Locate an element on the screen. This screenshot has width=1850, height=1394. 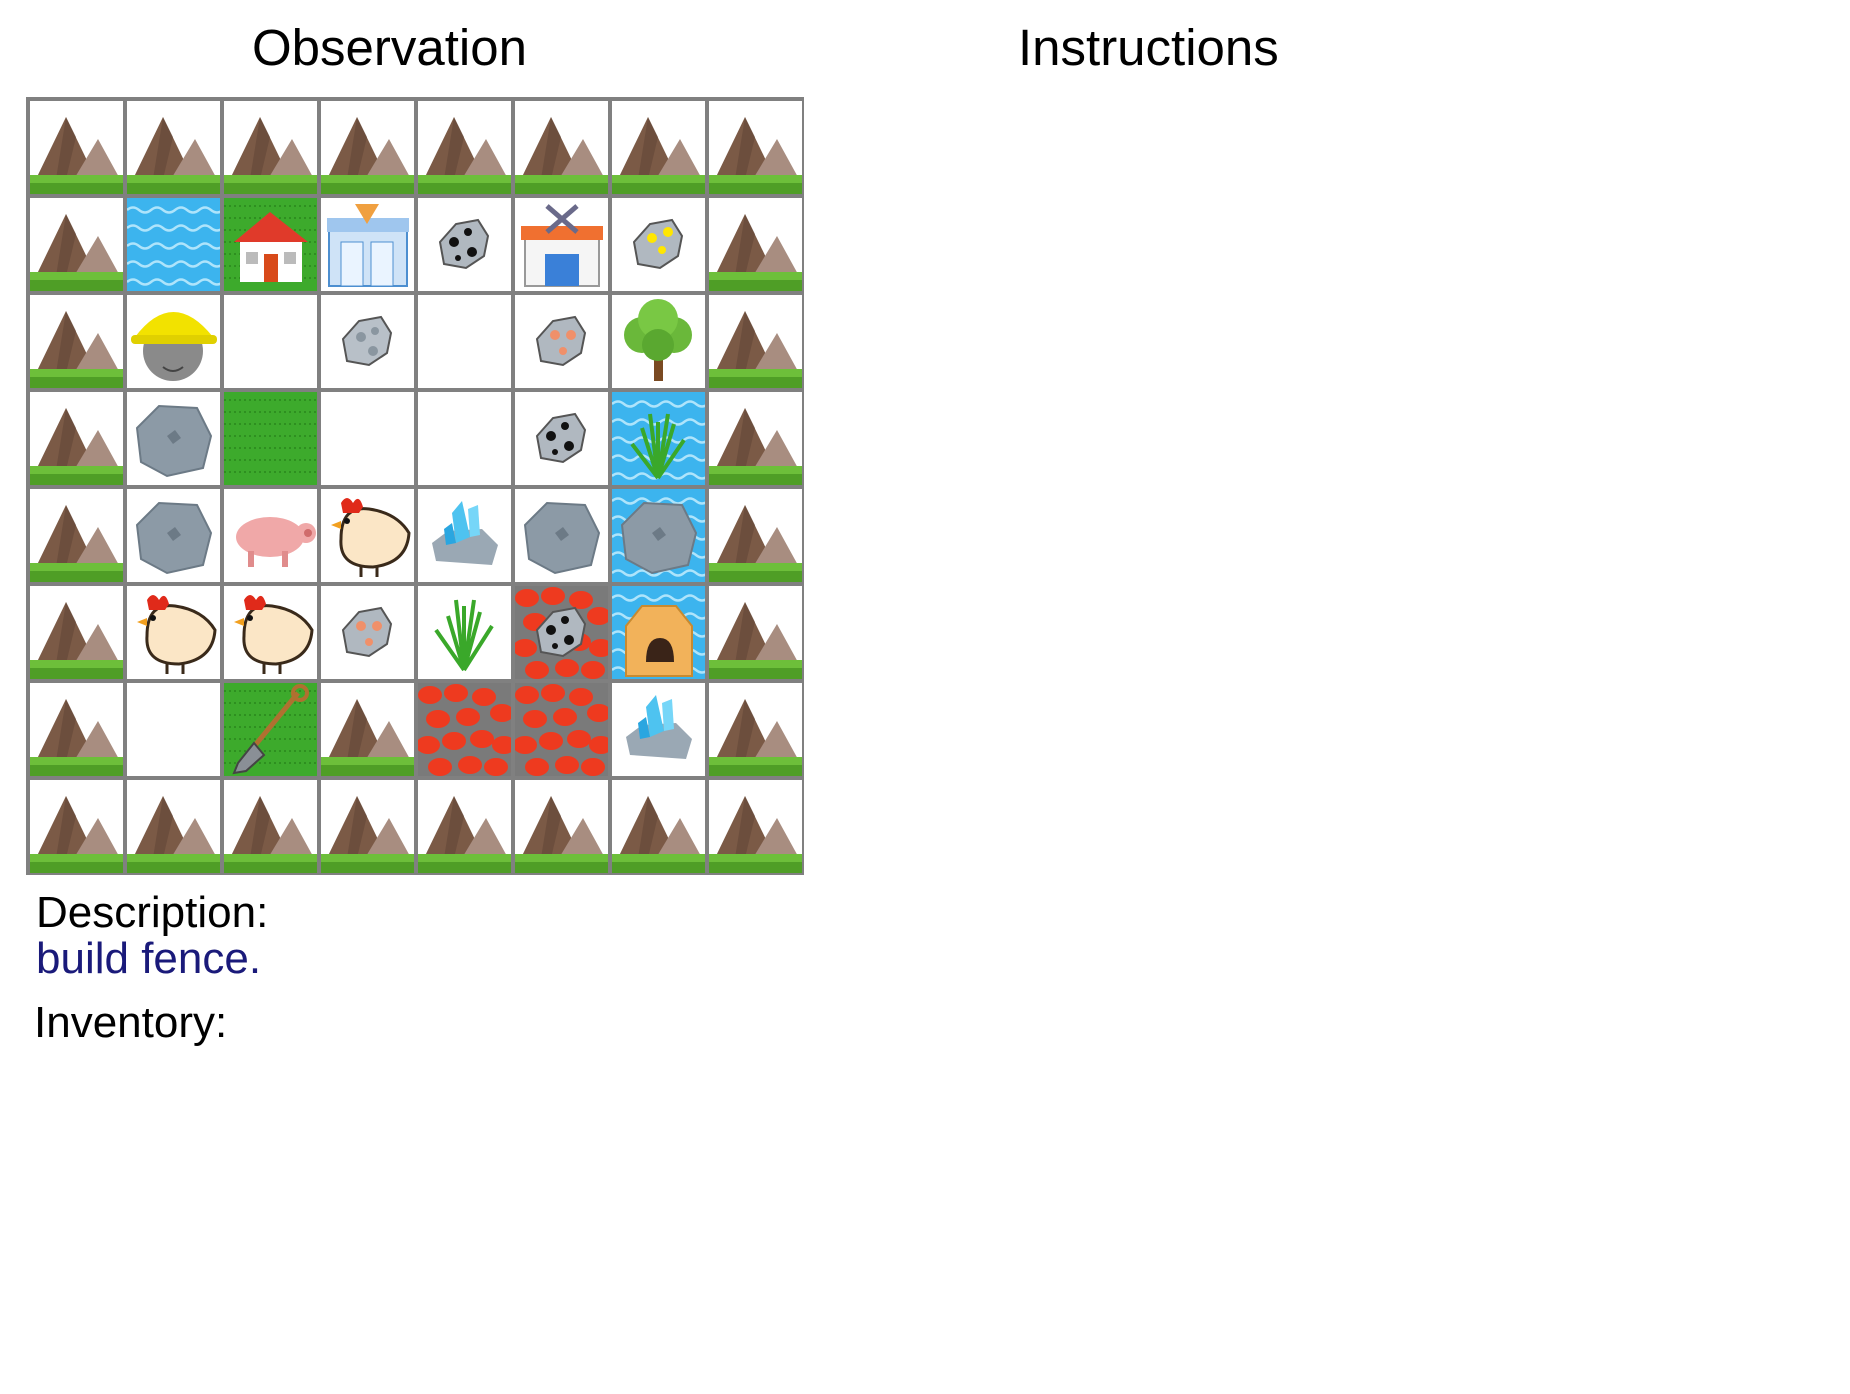
tile-coal is located at coordinates (561, 438).